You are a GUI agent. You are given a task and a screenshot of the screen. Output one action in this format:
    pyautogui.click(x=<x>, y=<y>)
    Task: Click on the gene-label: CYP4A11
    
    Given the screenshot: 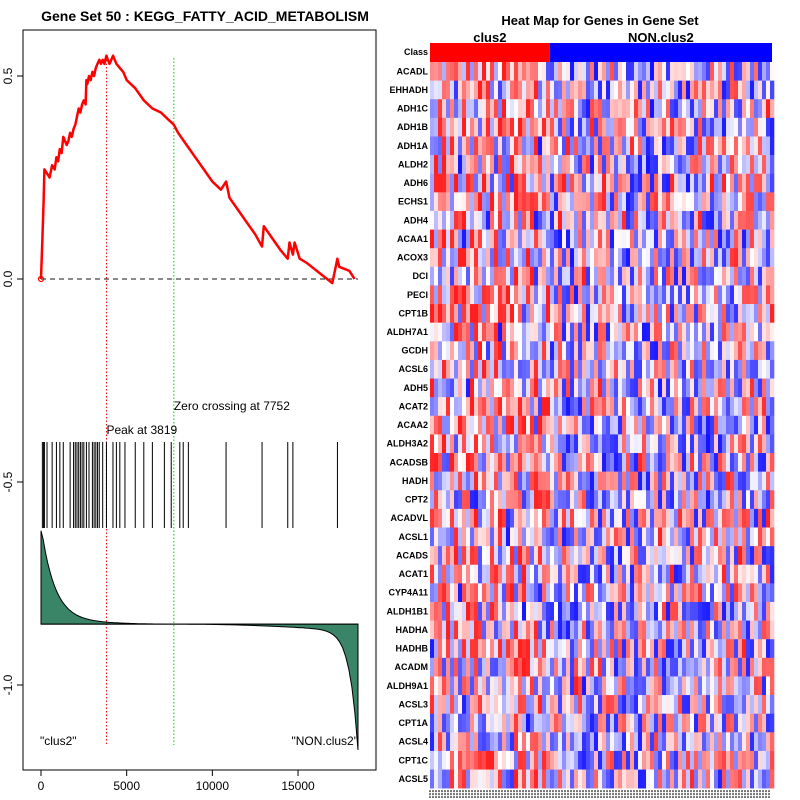 What is the action you would take?
    pyautogui.click(x=408, y=593)
    